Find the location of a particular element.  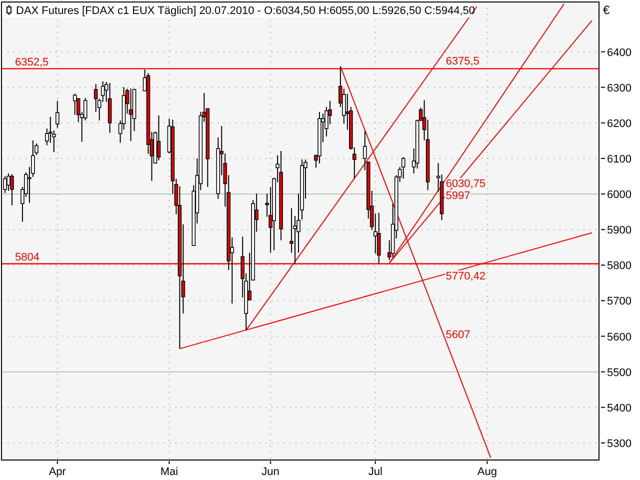

ref-line-label: 5804 is located at coordinates (27, 258).